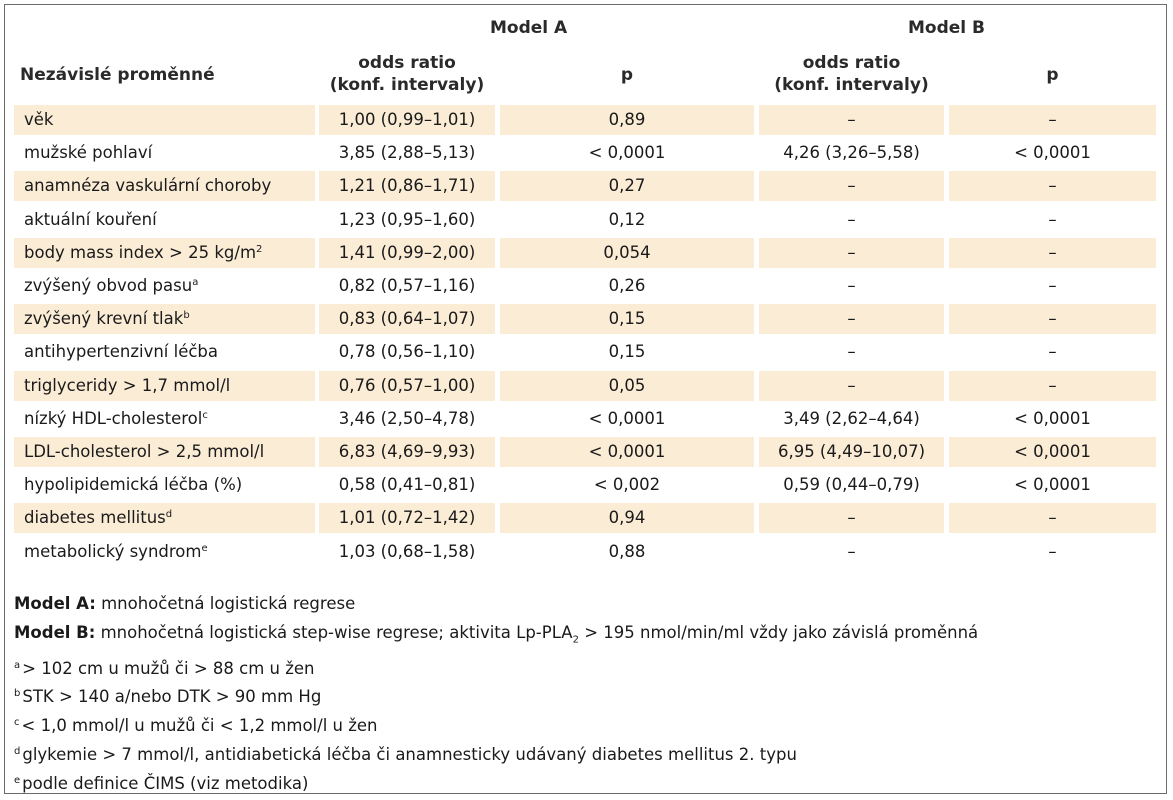  I want to click on variable-cell: body mass index > 25 kg/m2, so click(164, 252).